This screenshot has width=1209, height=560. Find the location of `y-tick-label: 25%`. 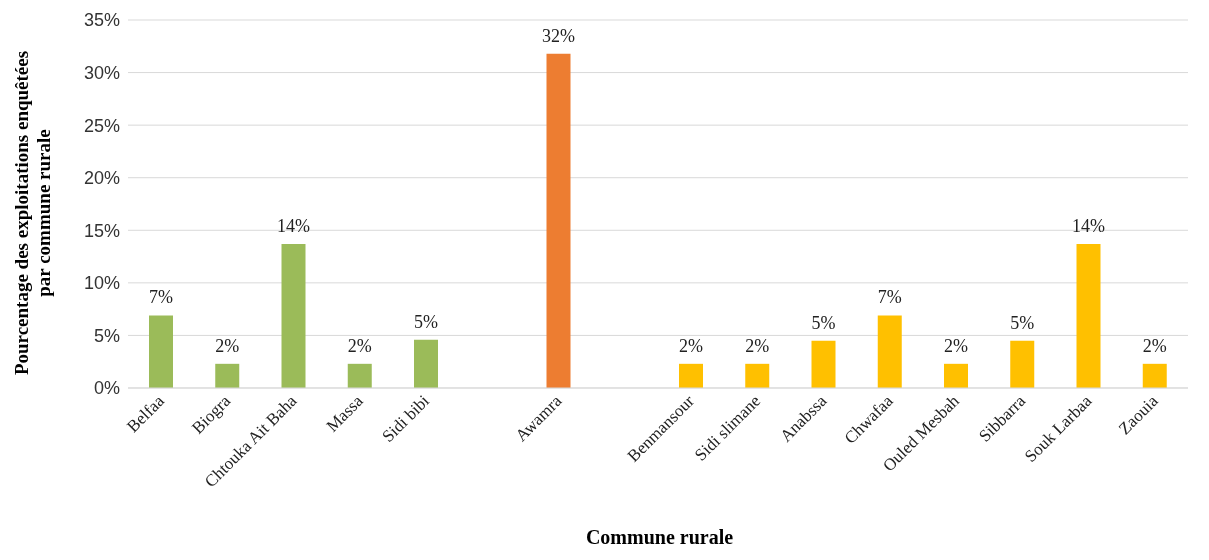

y-tick-label: 25% is located at coordinates (101, 125).